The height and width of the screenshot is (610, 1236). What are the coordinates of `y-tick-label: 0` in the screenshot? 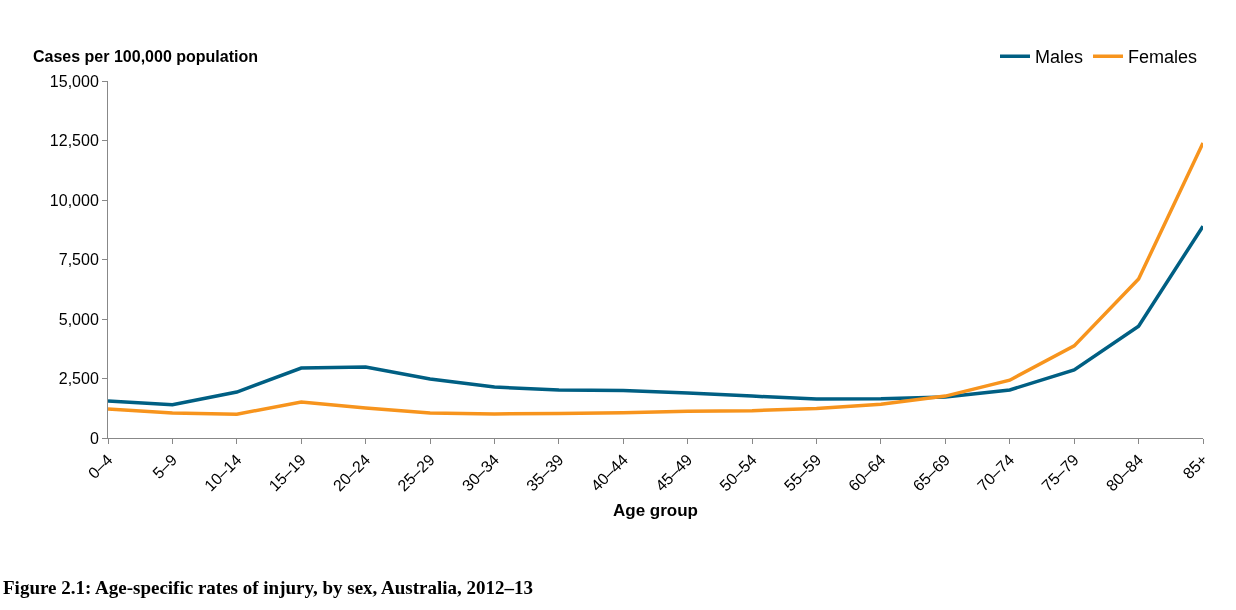 It's located at (94, 438).